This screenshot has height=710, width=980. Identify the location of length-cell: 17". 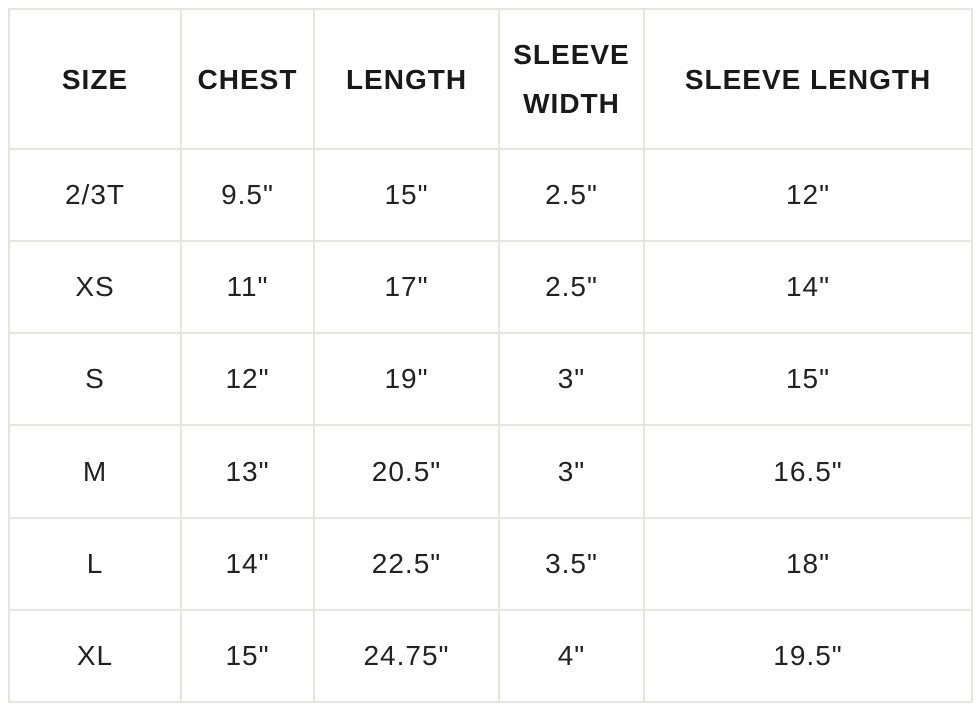
(406, 287).